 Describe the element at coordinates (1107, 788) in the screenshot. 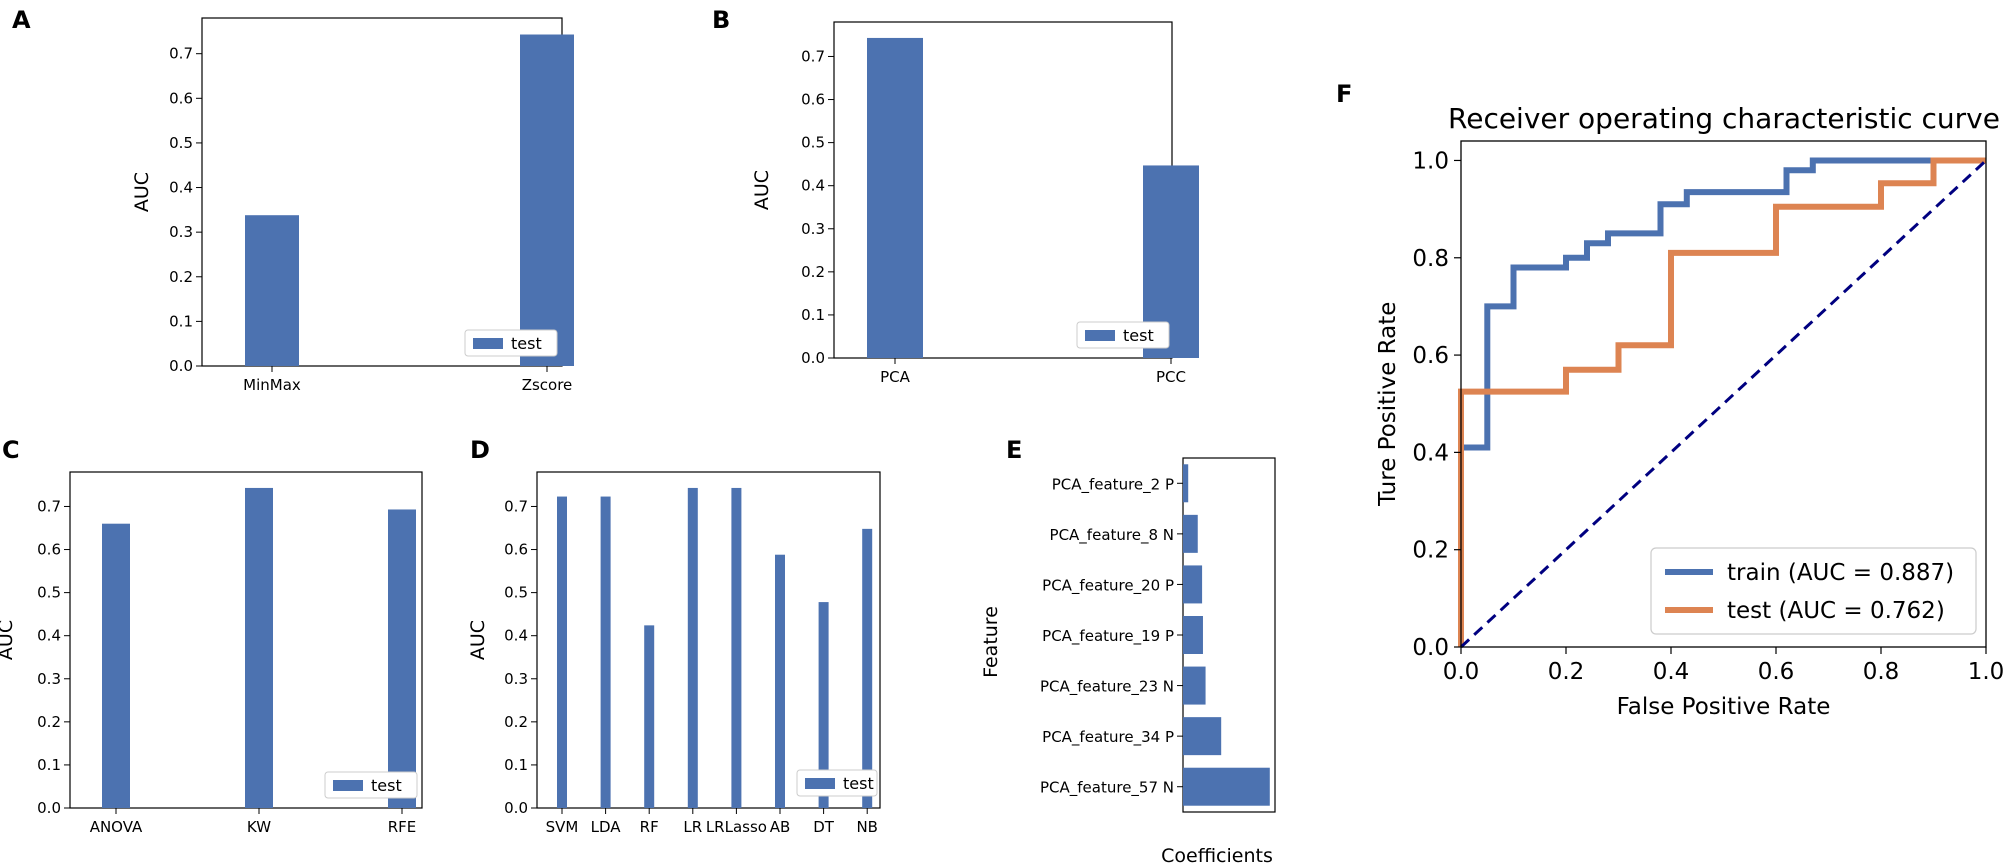

I see `y-tick-label: PCA_feature_57 N` at that location.